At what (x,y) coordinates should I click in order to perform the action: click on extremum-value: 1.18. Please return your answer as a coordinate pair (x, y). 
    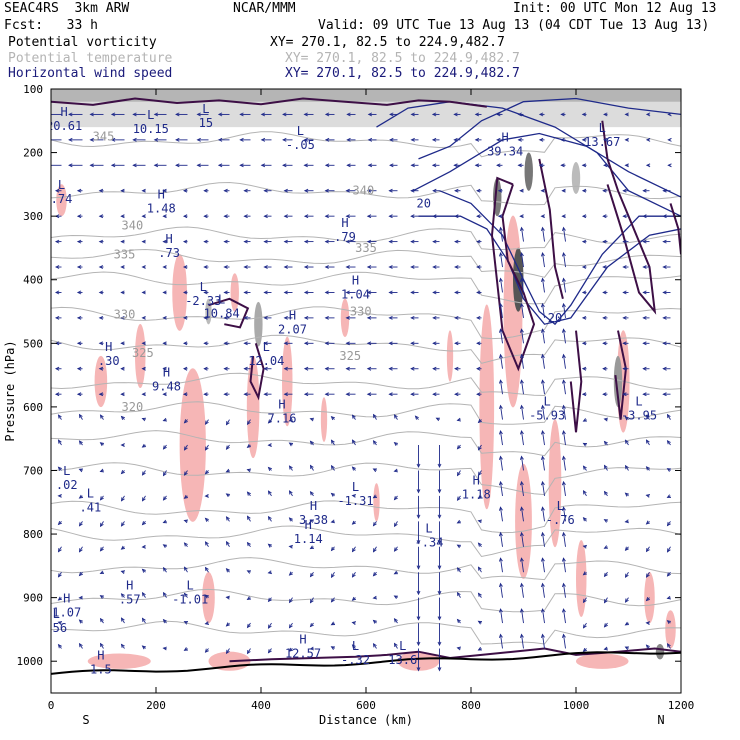
    Looking at the image, I should click on (476, 495).